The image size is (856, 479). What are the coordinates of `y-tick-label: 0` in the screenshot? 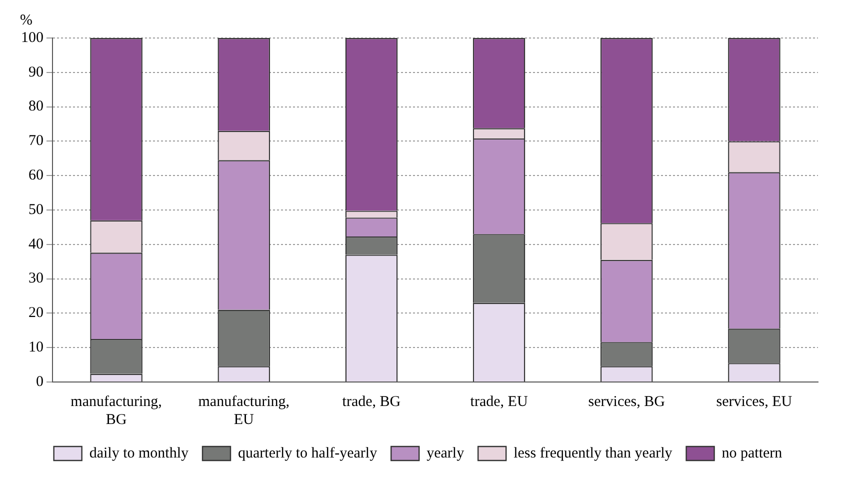 It's located at (40, 382).